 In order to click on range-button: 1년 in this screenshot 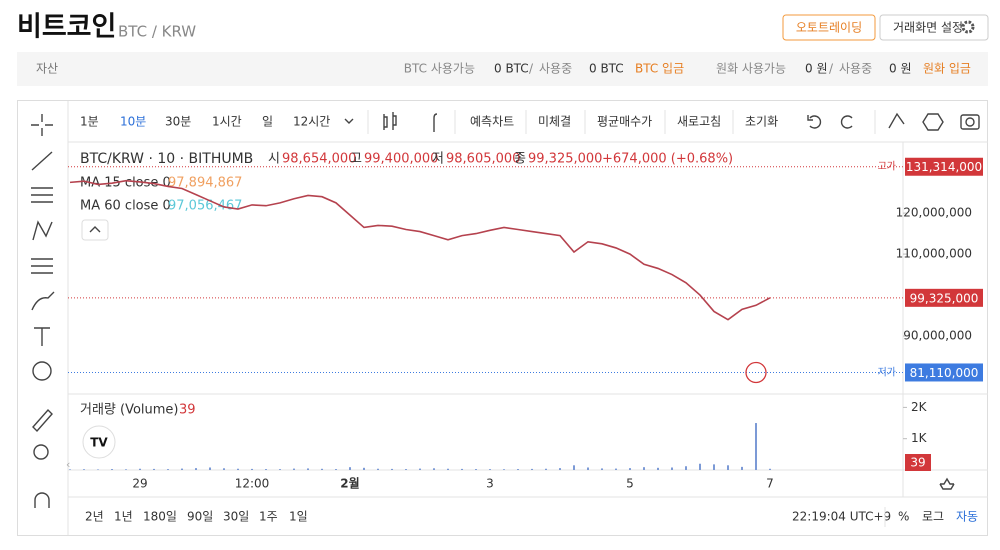, I will do `click(123, 517)`.